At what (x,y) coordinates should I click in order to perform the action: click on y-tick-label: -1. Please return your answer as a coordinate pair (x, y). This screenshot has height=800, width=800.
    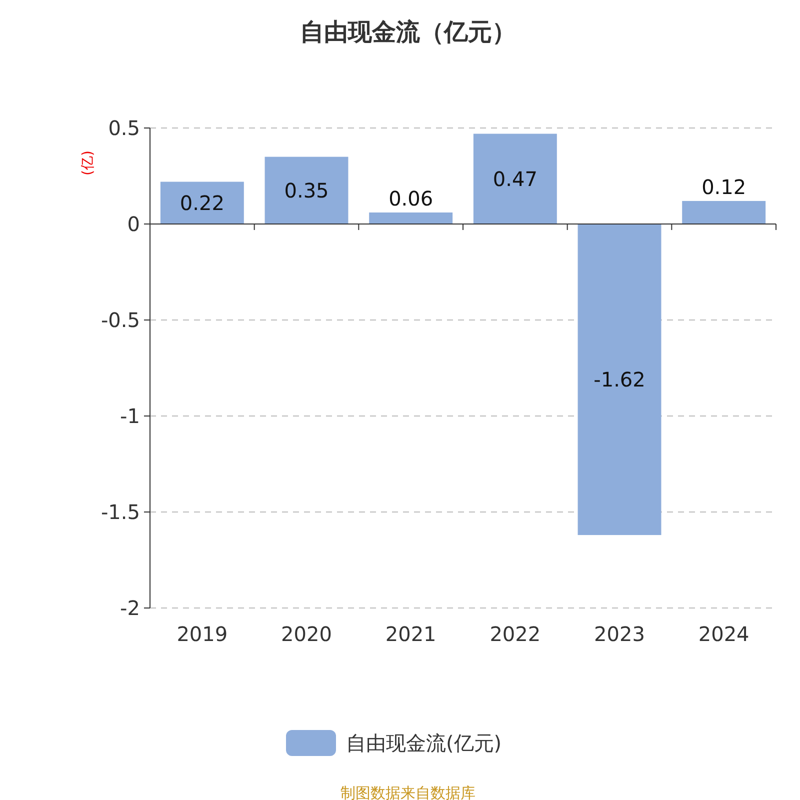
    Looking at the image, I should click on (130, 416).